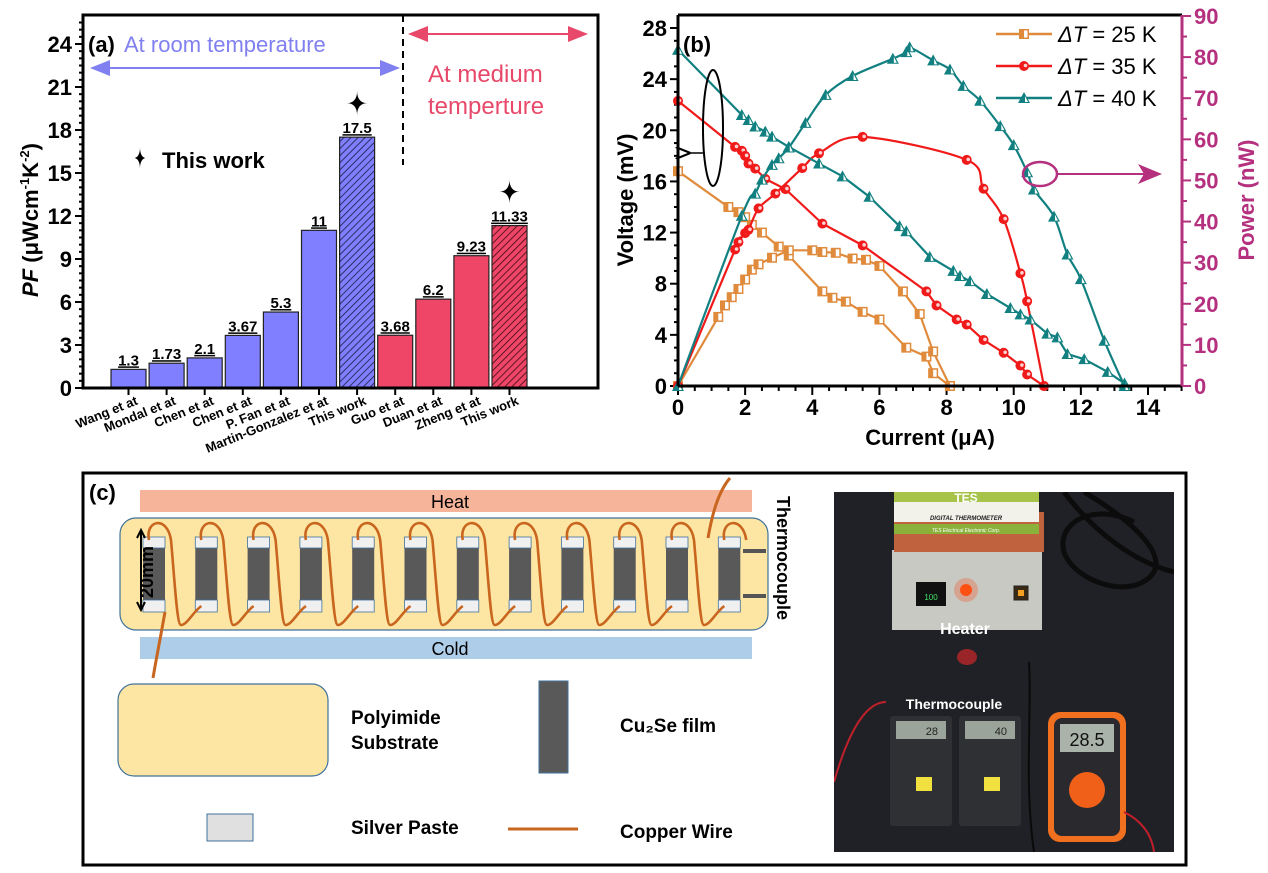 The image size is (1268, 873). What do you see at coordinates (1206, 98) in the screenshot?
I see `y-right-tick-label: 70` at bounding box center [1206, 98].